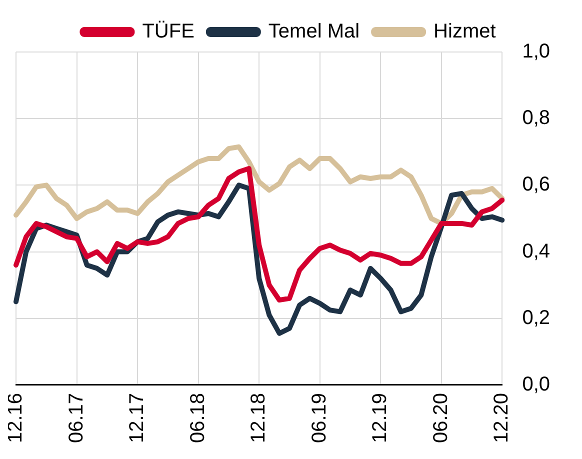 This screenshot has height=459, width=582. What do you see at coordinates (536, 185) in the screenshot?
I see `y-tick-label: 0,6` at bounding box center [536, 185].